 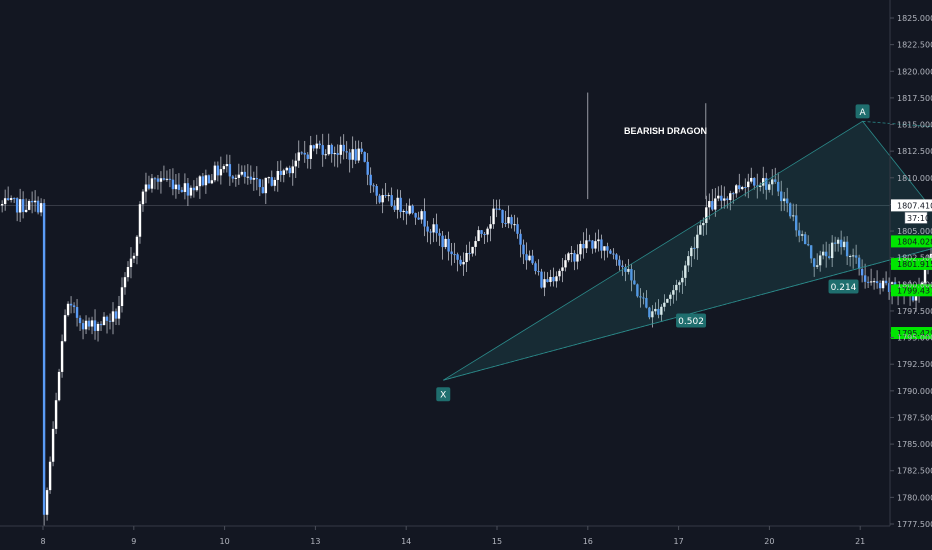 I want to click on pattern-point-label: X, so click(x=443, y=396).